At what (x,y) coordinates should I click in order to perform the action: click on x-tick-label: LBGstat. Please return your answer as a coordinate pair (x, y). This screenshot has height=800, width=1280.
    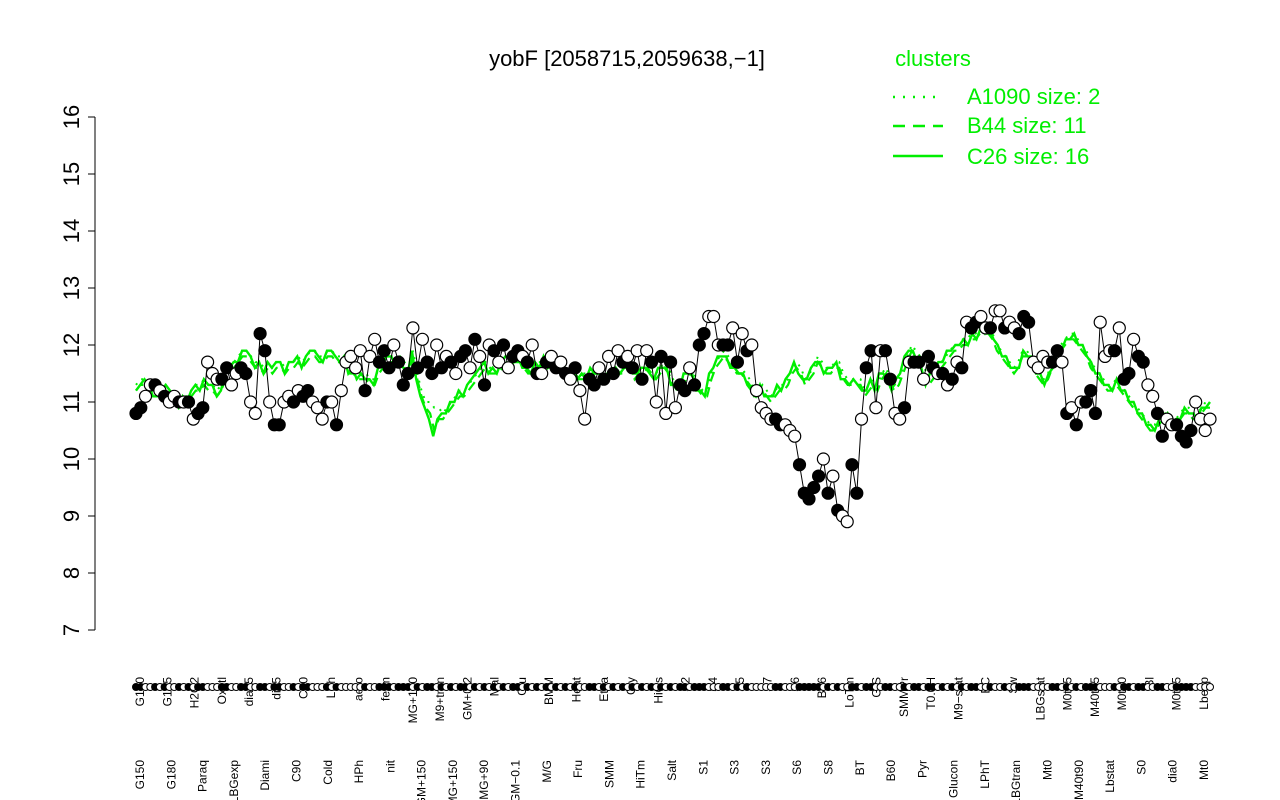
    Looking at the image, I should click on (1040, 698).